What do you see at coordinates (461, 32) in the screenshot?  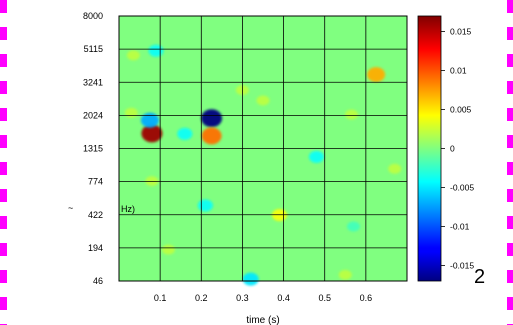 I see `colorbar-tick-label: 0.015` at bounding box center [461, 32].